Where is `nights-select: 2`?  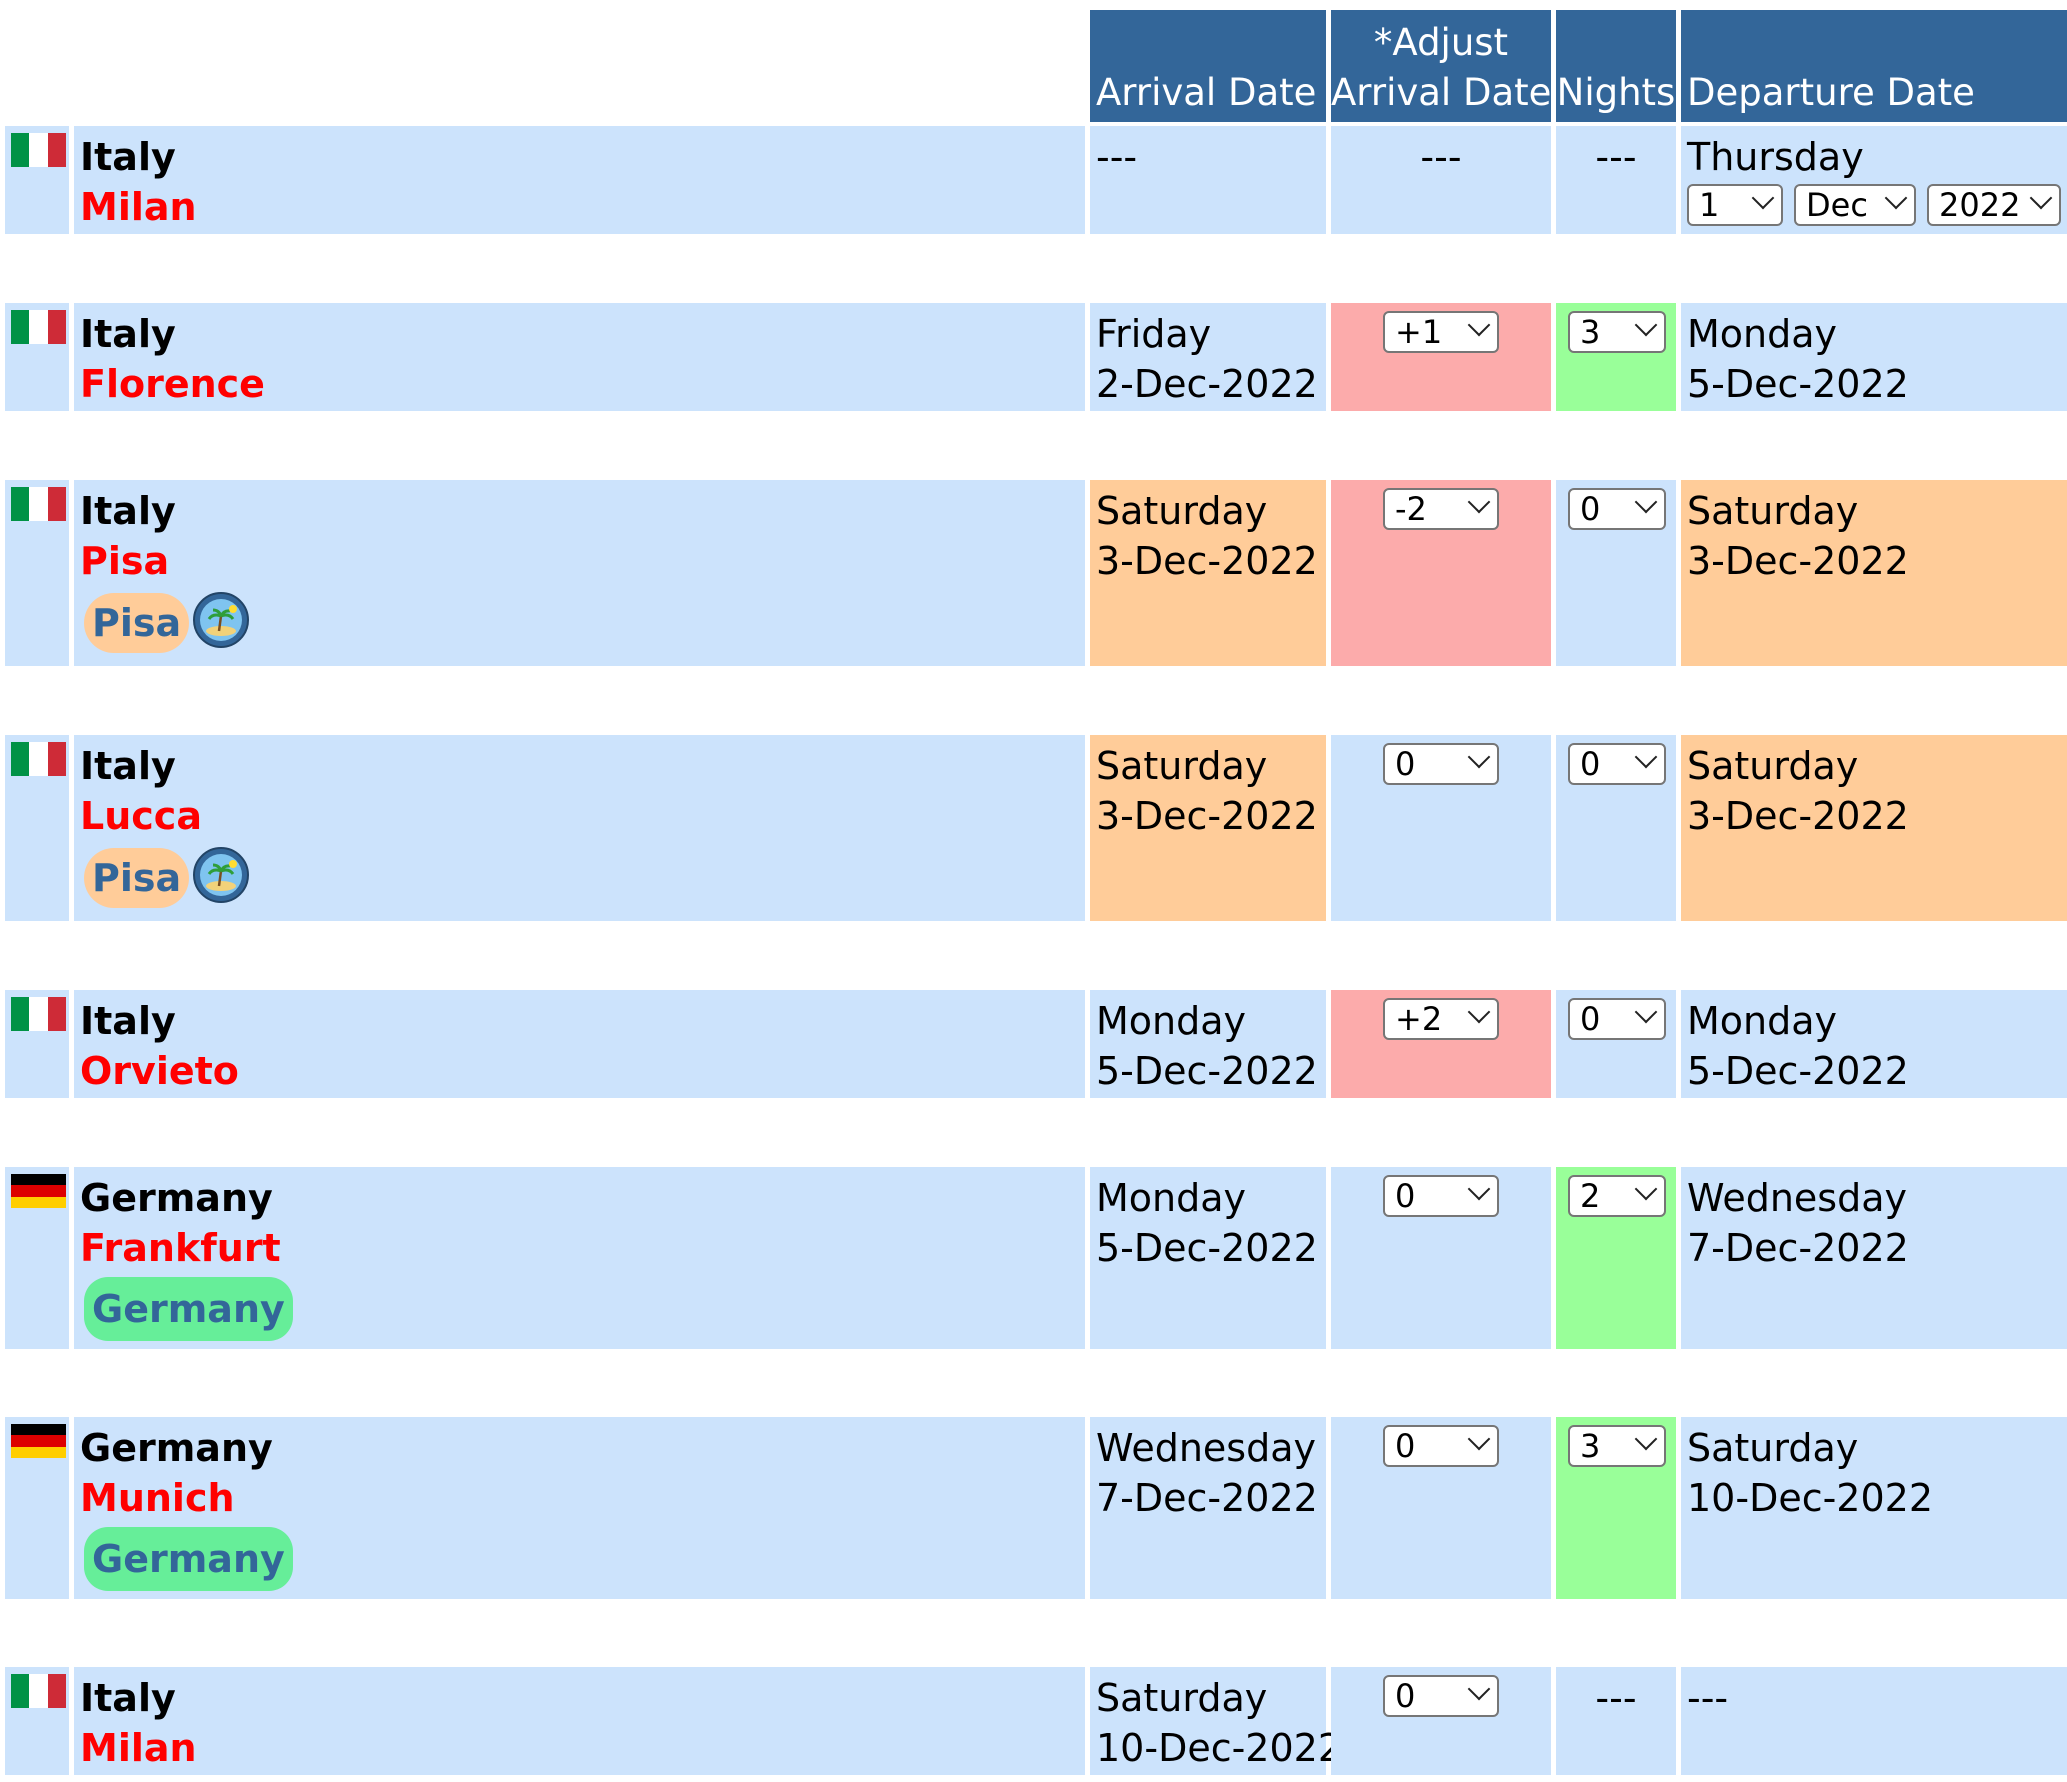
nights-select: 2 is located at coordinates (1617, 1196).